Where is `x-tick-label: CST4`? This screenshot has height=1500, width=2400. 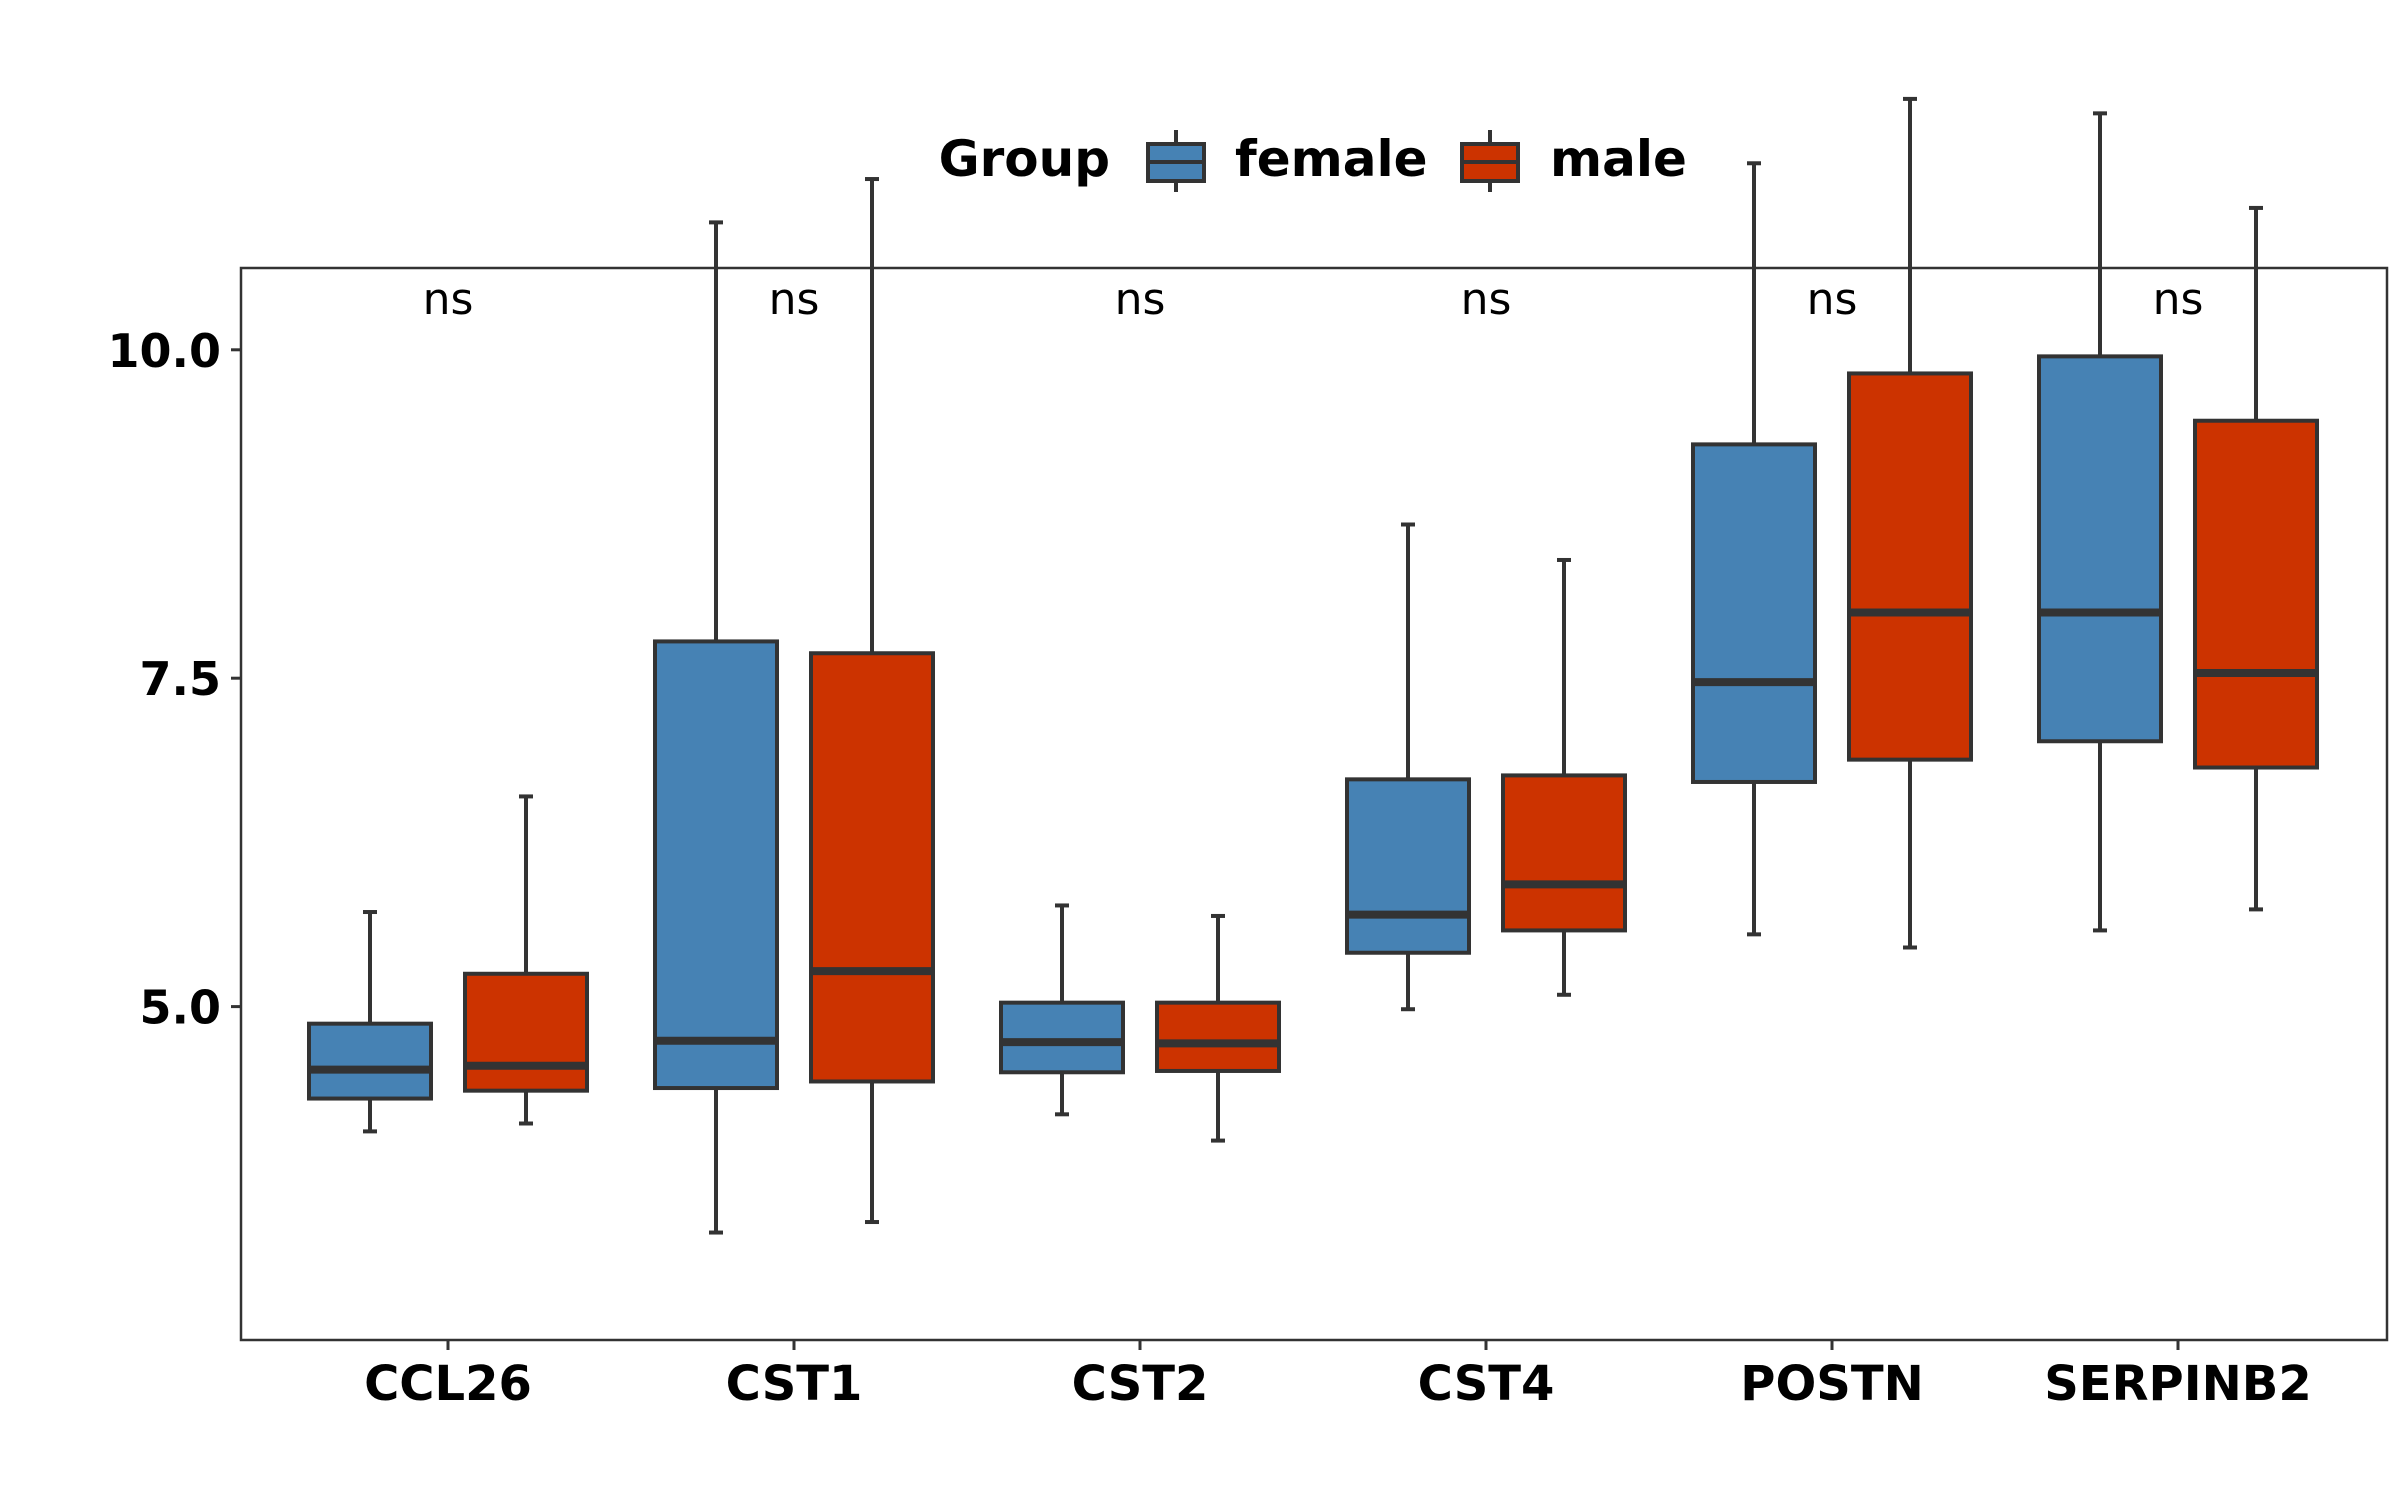 x-tick-label: CST4 is located at coordinates (1486, 1384).